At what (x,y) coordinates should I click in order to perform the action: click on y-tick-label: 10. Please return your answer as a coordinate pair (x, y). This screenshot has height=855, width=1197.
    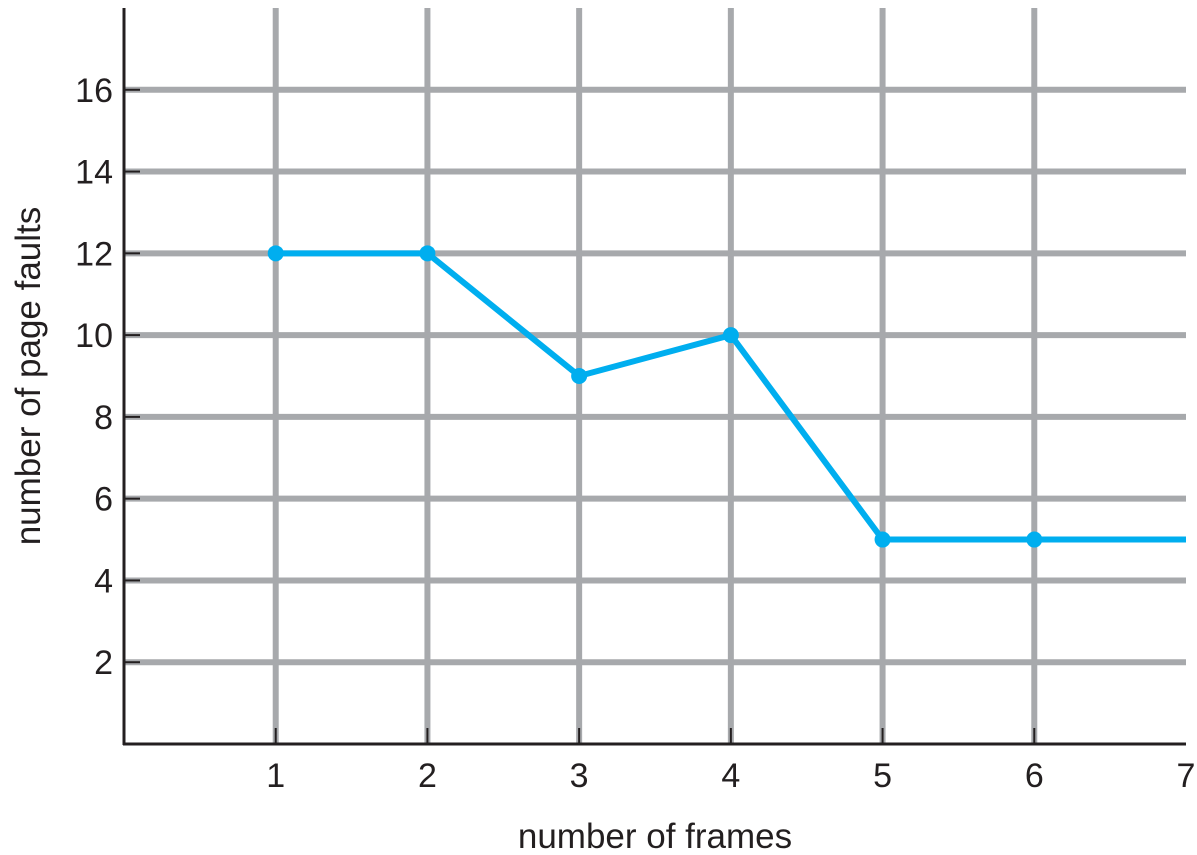
    Looking at the image, I should click on (94, 336).